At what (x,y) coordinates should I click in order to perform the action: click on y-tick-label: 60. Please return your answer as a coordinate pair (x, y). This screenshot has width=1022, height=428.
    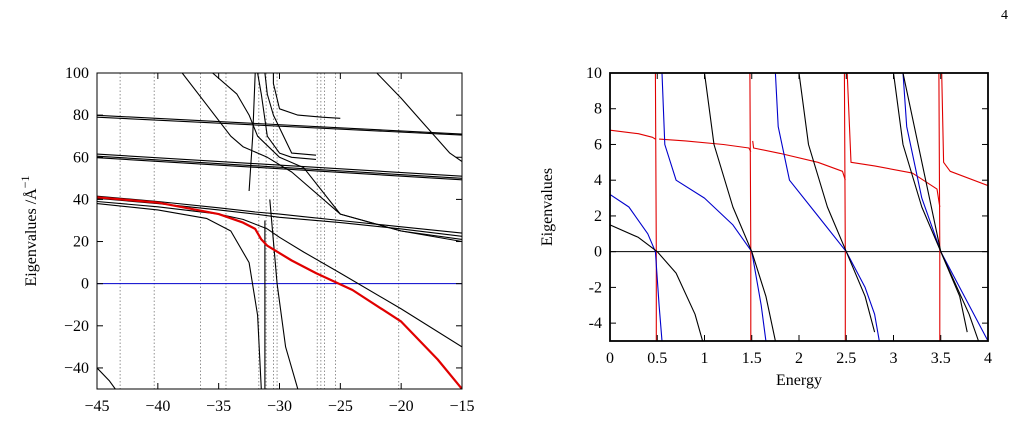
    Looking at the image, I should click on (81, 157).